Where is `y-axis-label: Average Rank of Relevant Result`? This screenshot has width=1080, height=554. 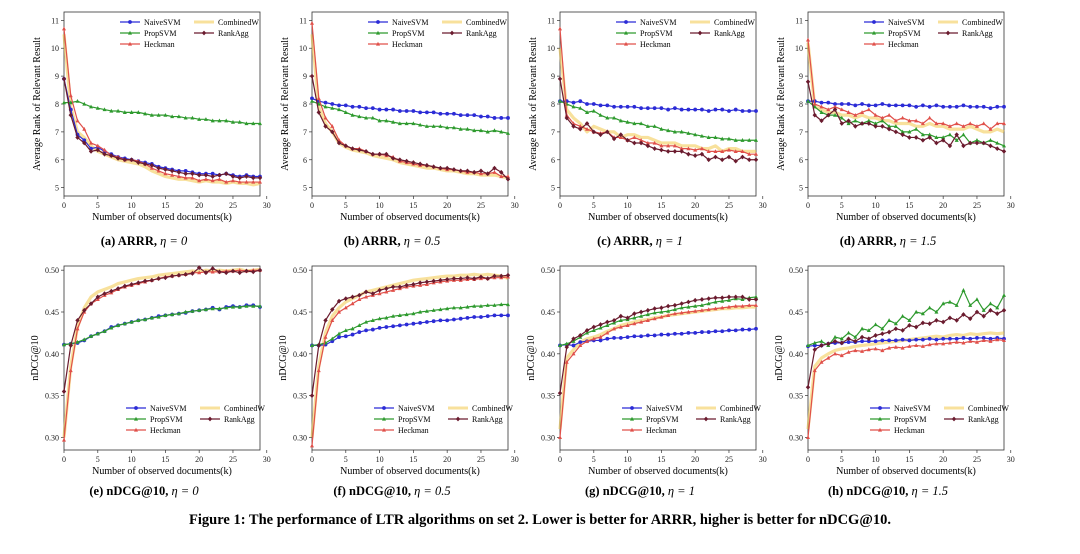
y-axis-label: Average Rank of Relevant Result is located at coordinates (37, 104).